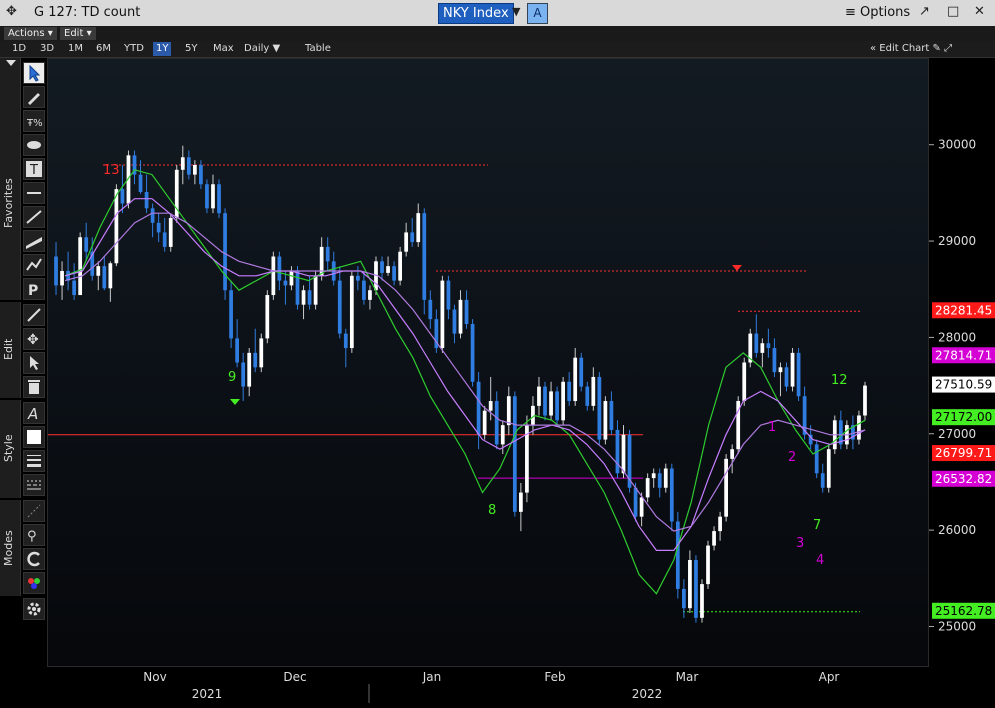 The image size is (995, 708). What do you see at coordinates (162, 49) in the screenshot?
I see `range-1y: 1Y` at bounding box center [162, 49].